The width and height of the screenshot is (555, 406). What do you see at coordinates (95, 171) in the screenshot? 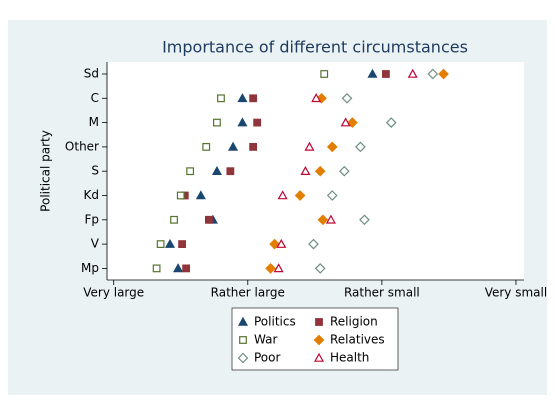
I see `y-tick-label: S` at bounding box center [95, 171].